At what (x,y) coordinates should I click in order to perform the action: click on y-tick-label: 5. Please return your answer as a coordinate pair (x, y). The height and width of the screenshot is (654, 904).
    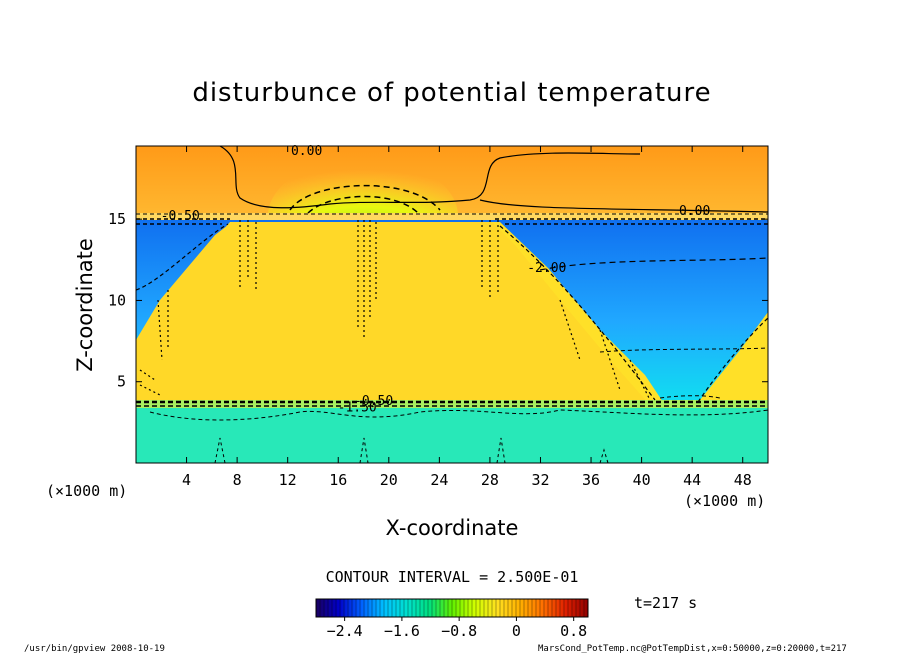
    Looking at the image, I should click on (121, 382).